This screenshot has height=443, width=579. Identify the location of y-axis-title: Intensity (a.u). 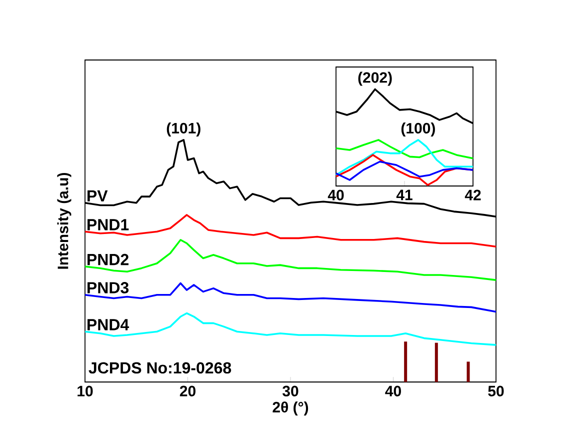
(64, 220).